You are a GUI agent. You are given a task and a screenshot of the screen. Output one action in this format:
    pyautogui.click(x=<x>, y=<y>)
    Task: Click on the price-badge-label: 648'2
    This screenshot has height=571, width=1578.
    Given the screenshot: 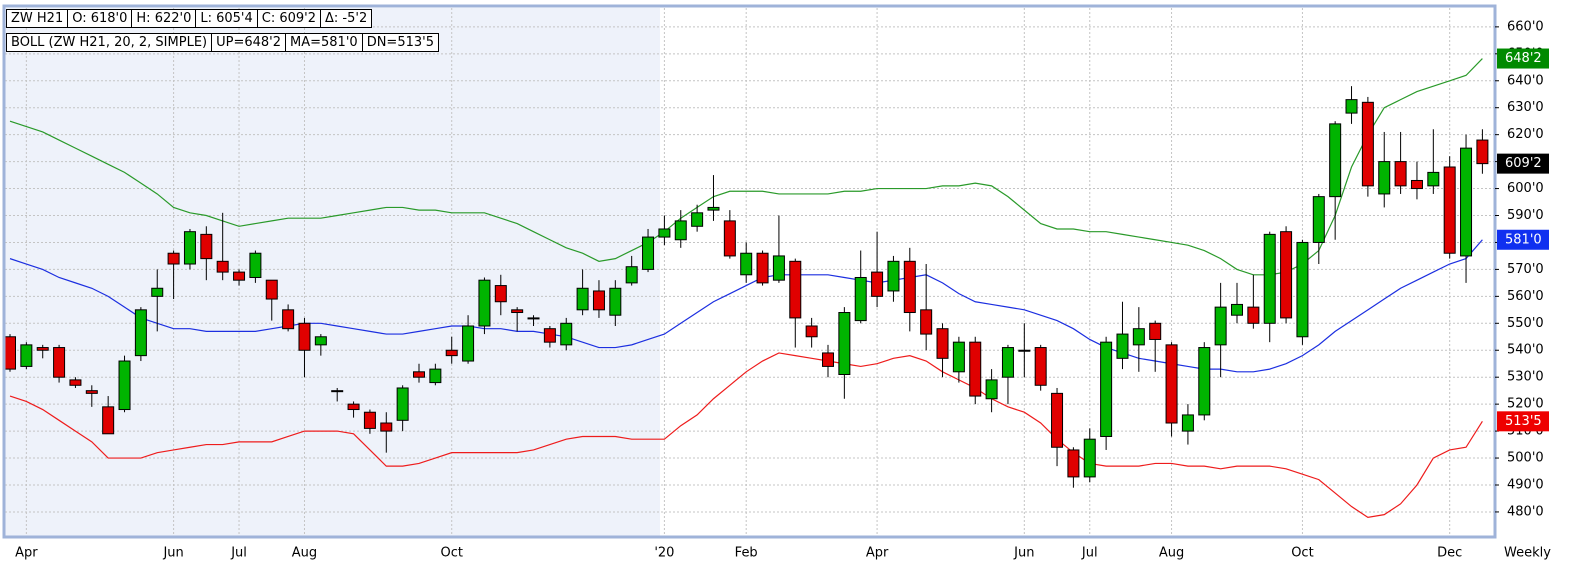 What is the action you would take?
    pyautogui.click(x=1523, y=58)
    